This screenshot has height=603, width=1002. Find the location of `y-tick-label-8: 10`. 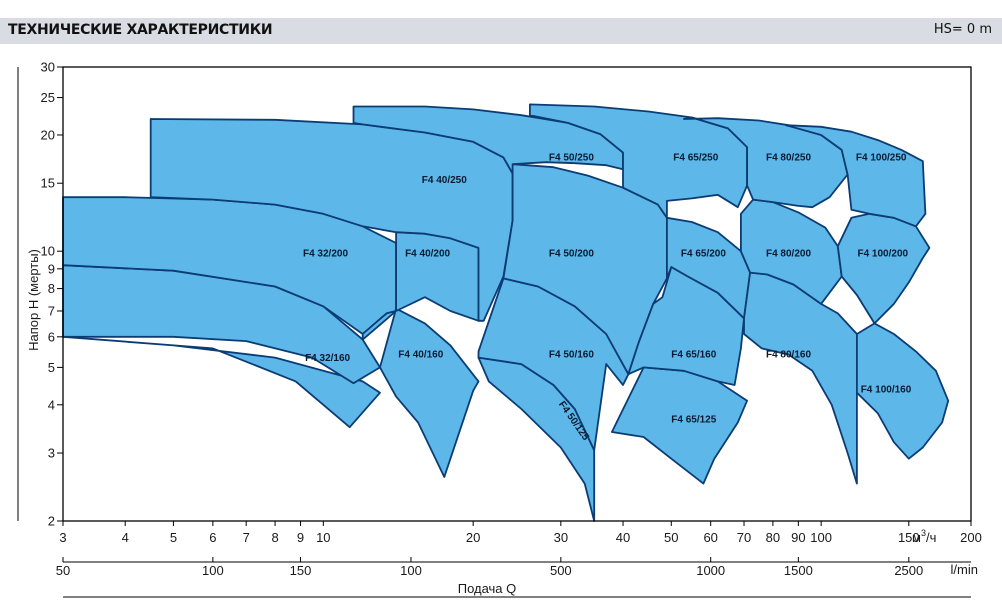

y-tick-label-8: 10 is located at coordinates (48, 251).